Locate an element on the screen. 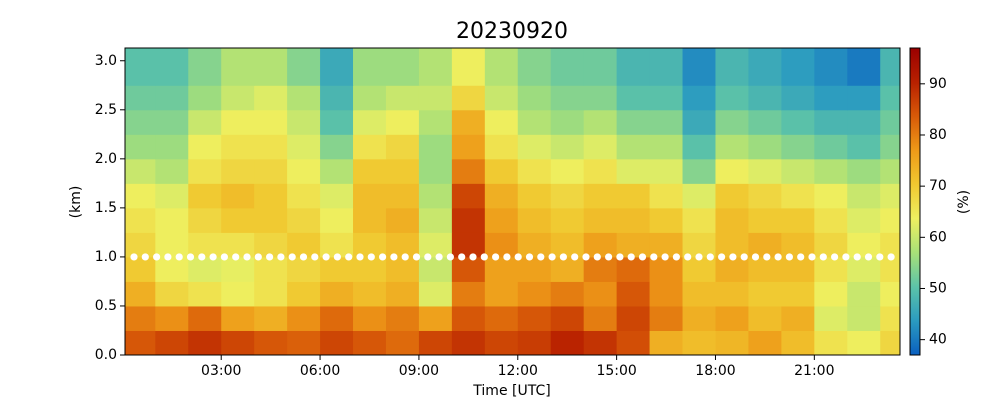 The height and width of the screenshot is (404, 1000). y-tick-label: 3.0 is located at coordinates (106, 61).